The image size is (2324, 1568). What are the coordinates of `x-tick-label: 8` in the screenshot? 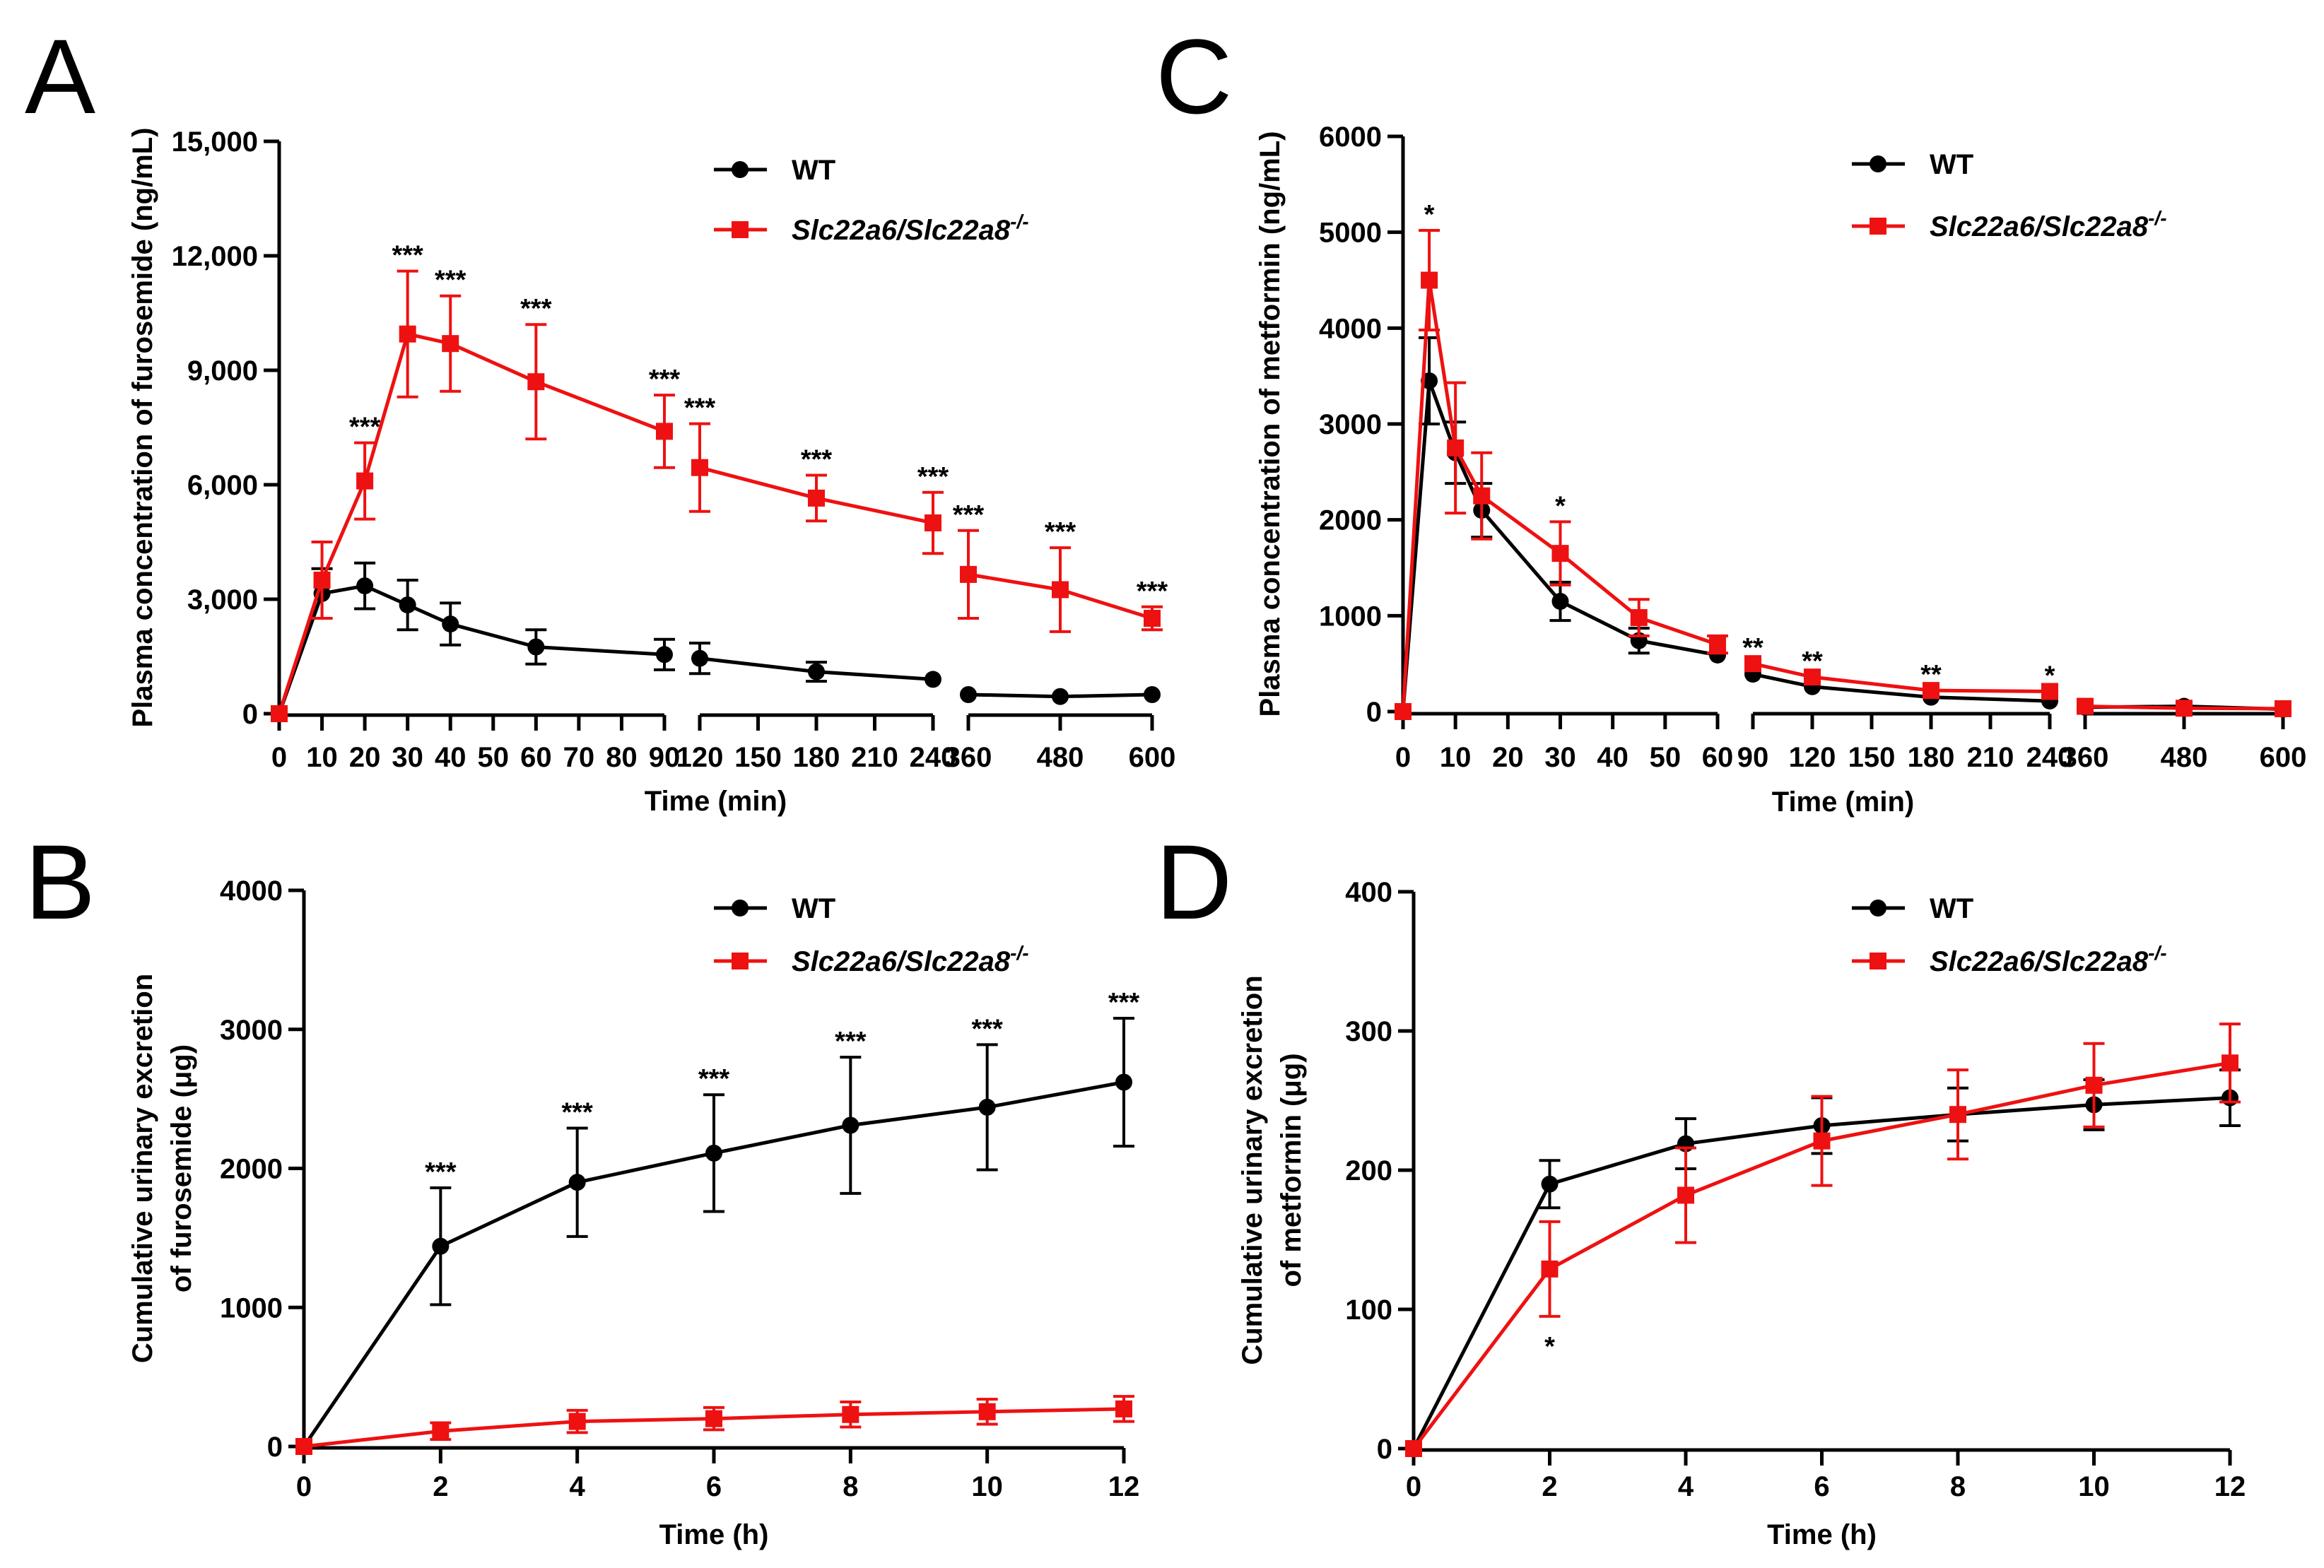 It's located at (850, 1487).